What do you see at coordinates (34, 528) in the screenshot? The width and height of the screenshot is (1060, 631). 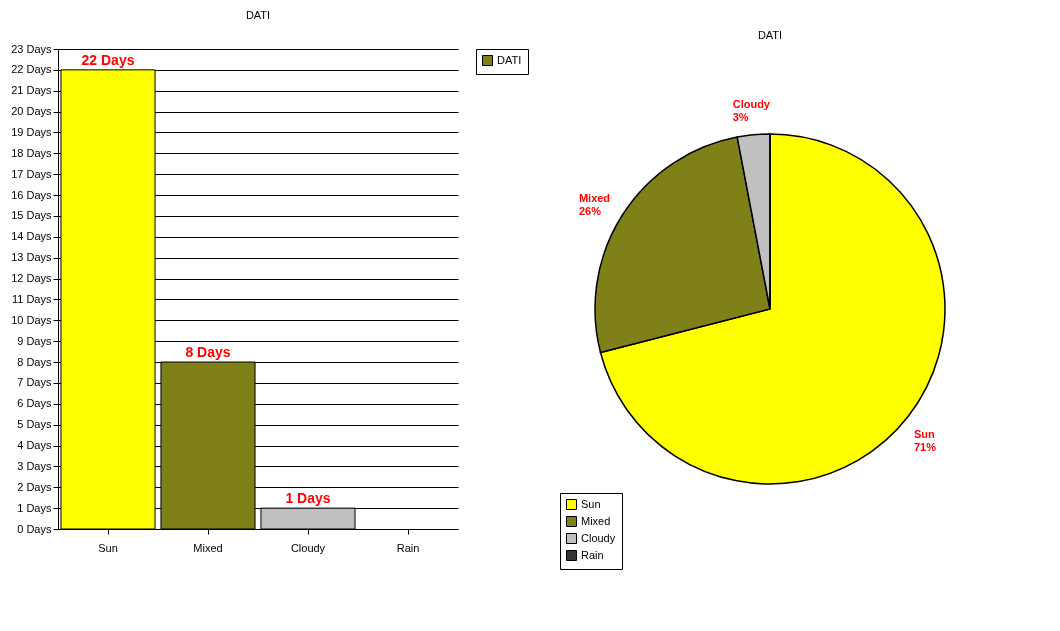 I see `y-tick-label: 0 Days` at bounding box center [34, 528].